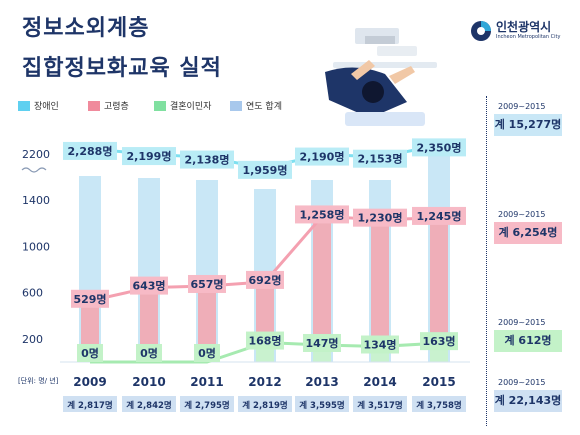 Image resolution: width=580 pixels, height=435 pixels. Describe the element at coordinates (528, 233) in the screenshot. I see `summary-total: 계 6,254명` at that location.